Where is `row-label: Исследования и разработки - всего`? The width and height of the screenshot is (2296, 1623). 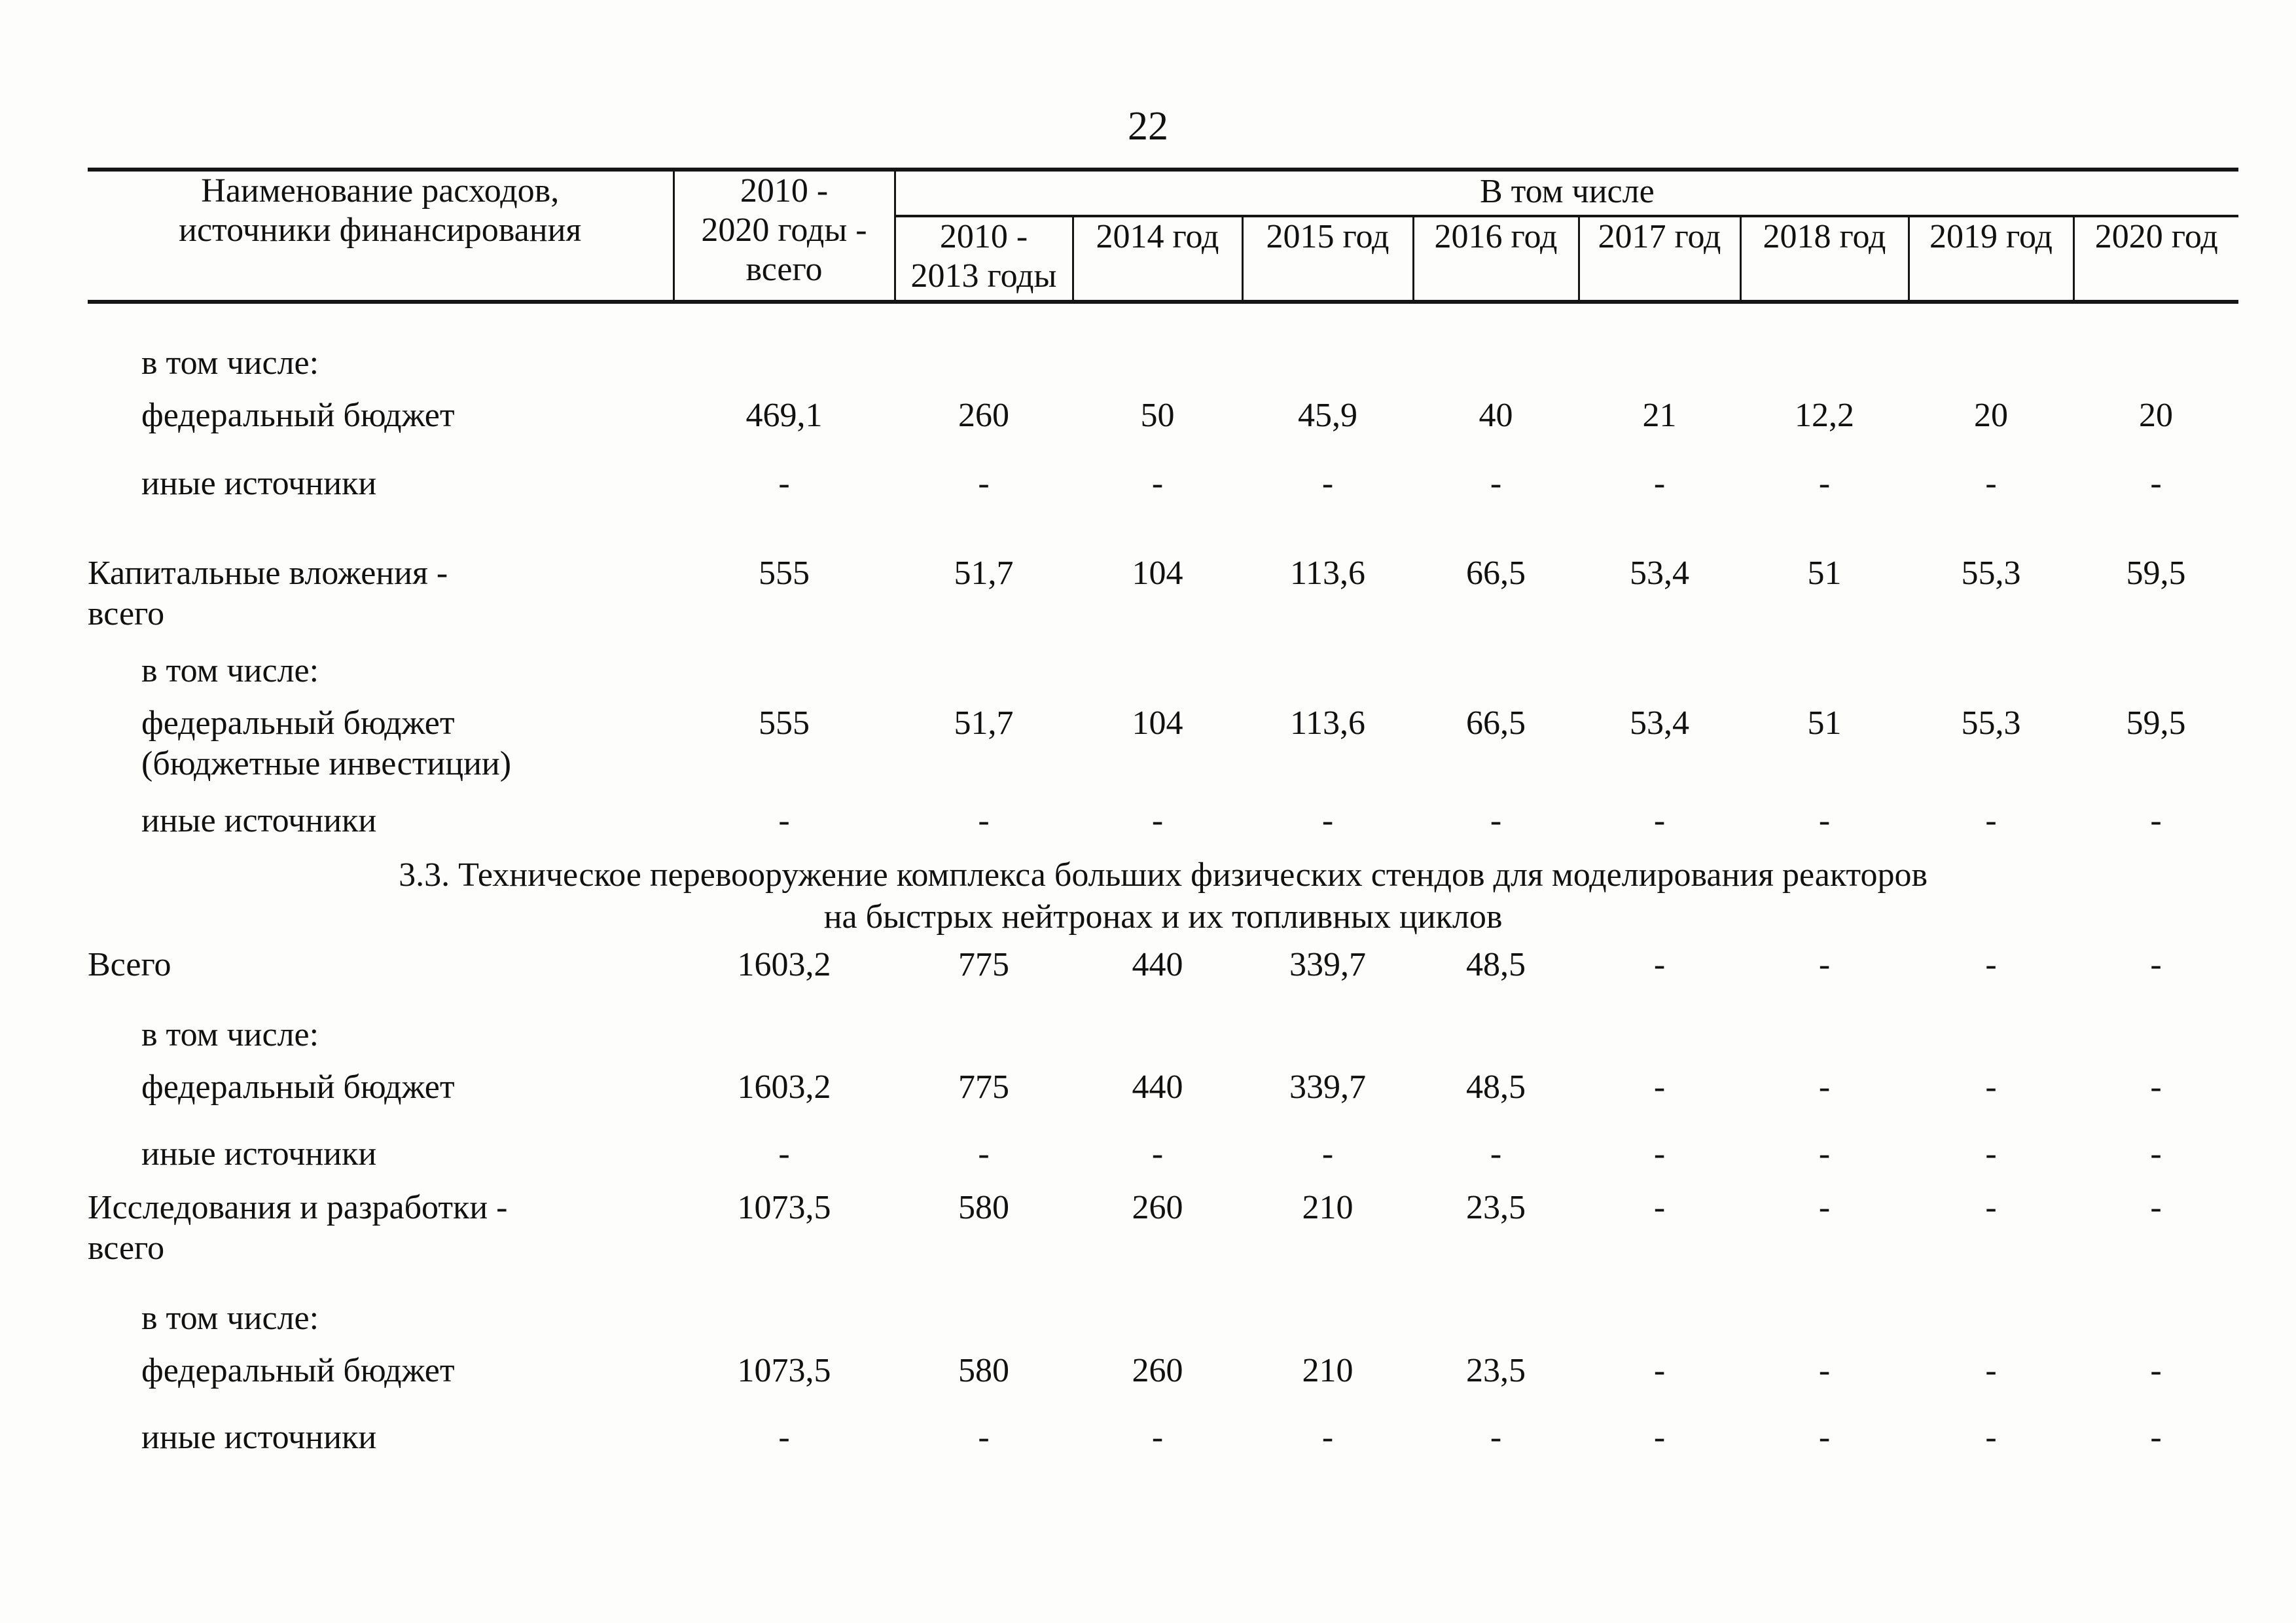 row-label: Исследования и разработки - всего is located at coordinates (380, 1222).